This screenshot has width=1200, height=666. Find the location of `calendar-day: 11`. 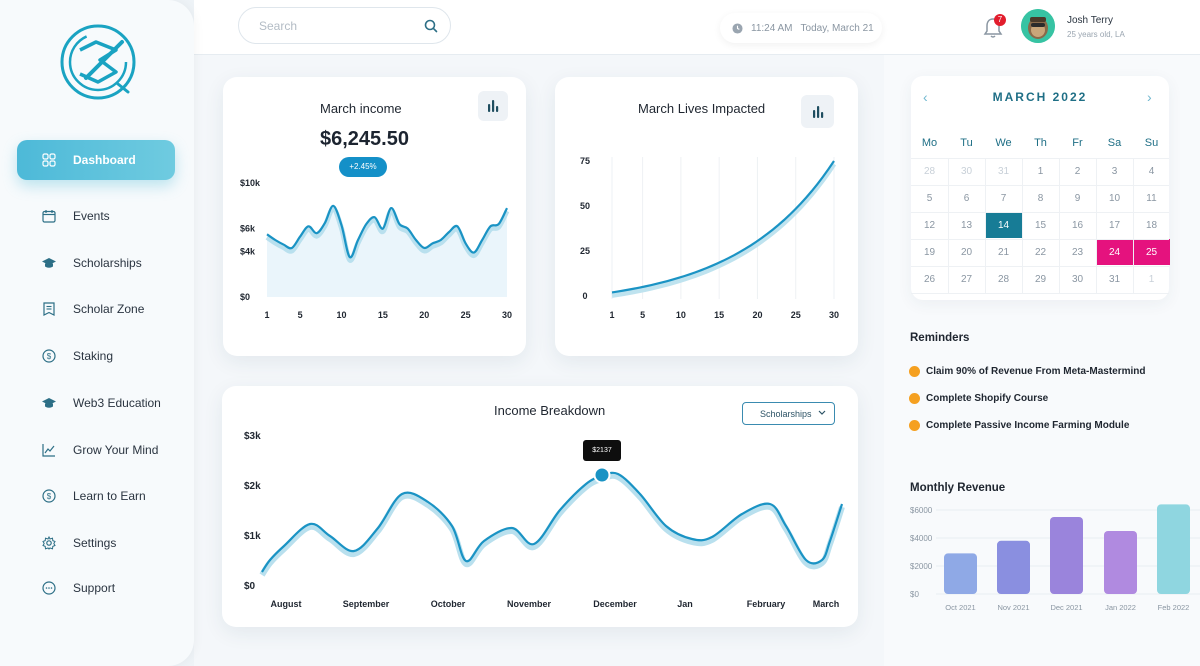

calendar-day: 11 is located at coordinates (1151, 198).